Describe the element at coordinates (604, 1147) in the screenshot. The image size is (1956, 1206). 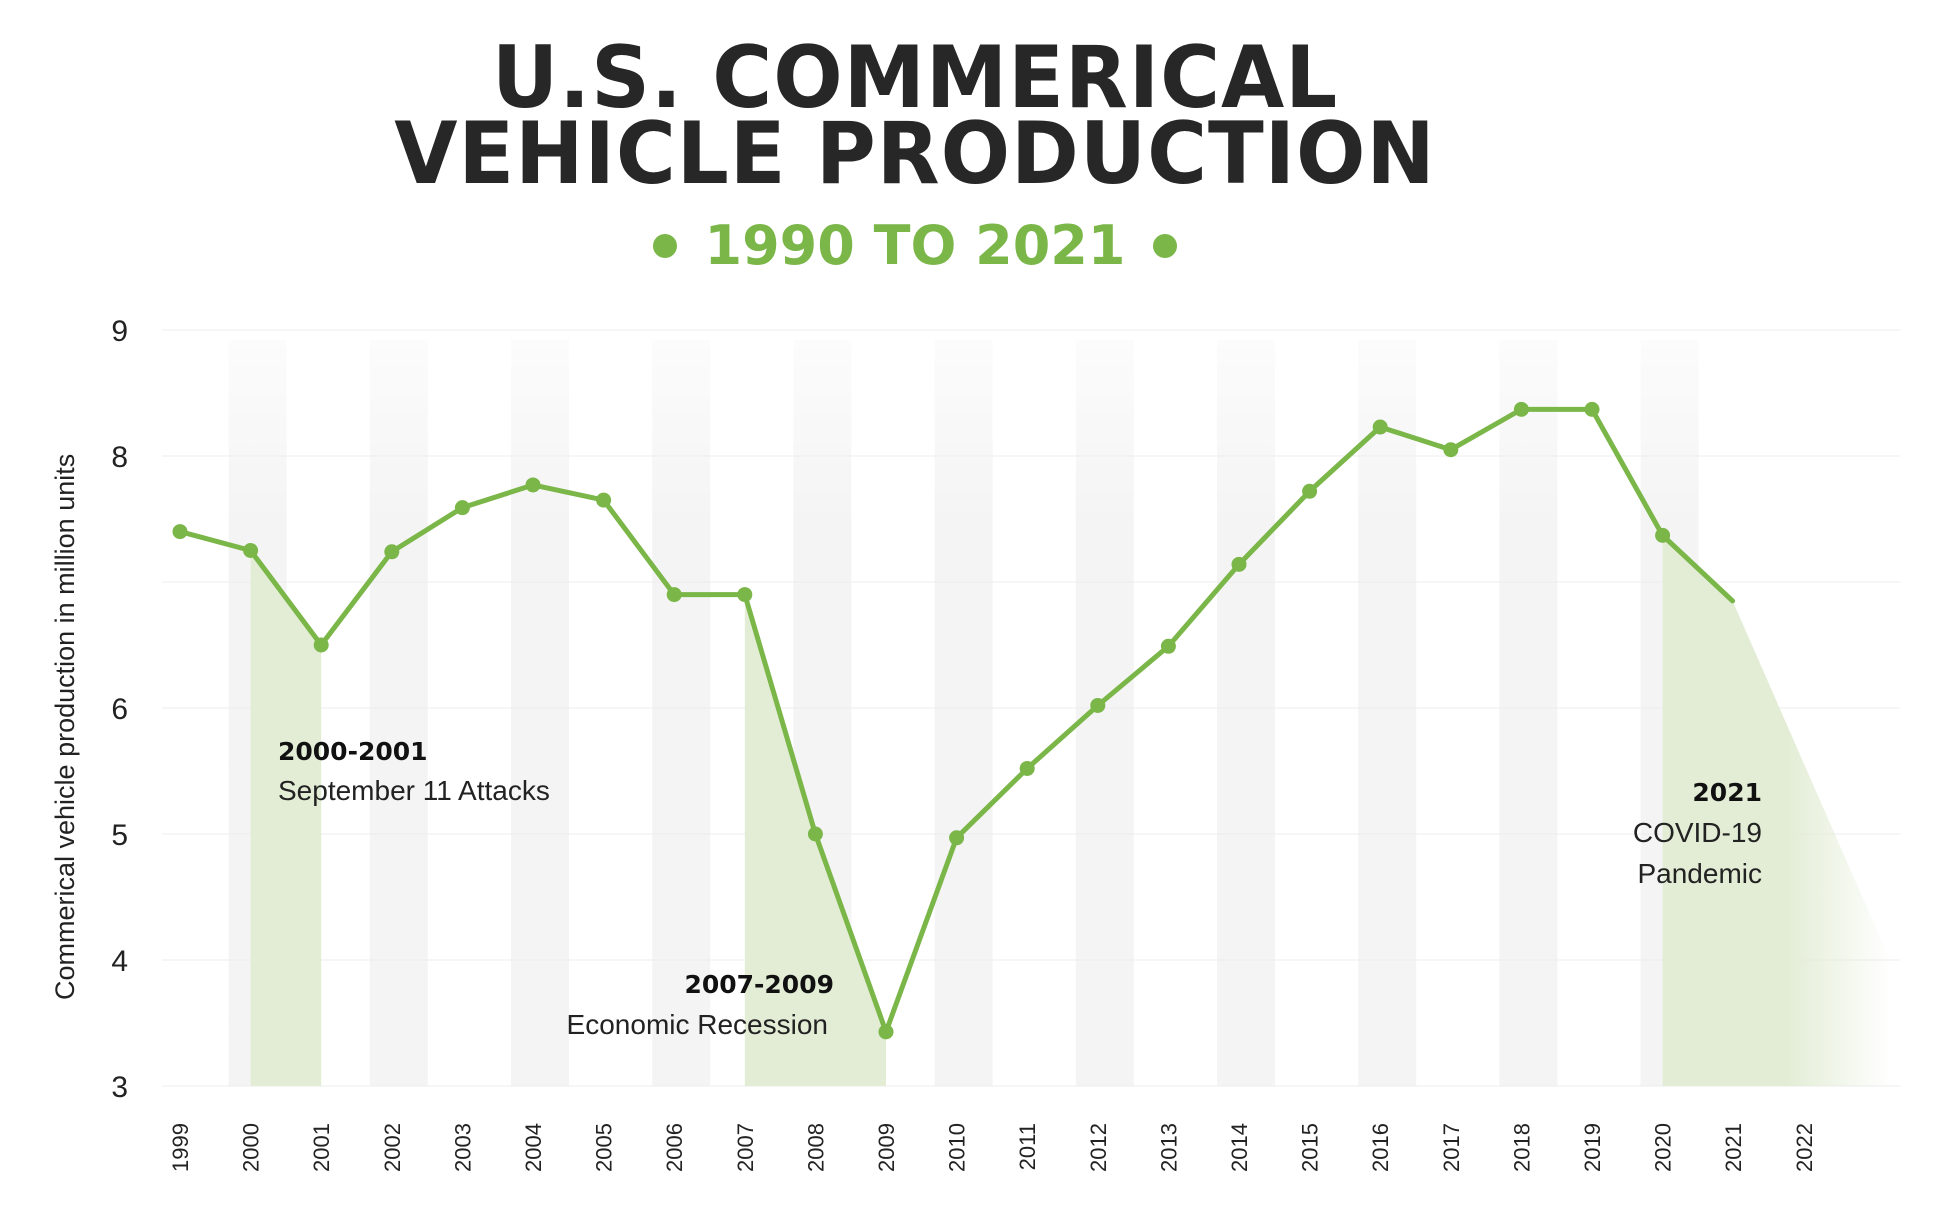
I see `x-tick-label: 2005` at that location.